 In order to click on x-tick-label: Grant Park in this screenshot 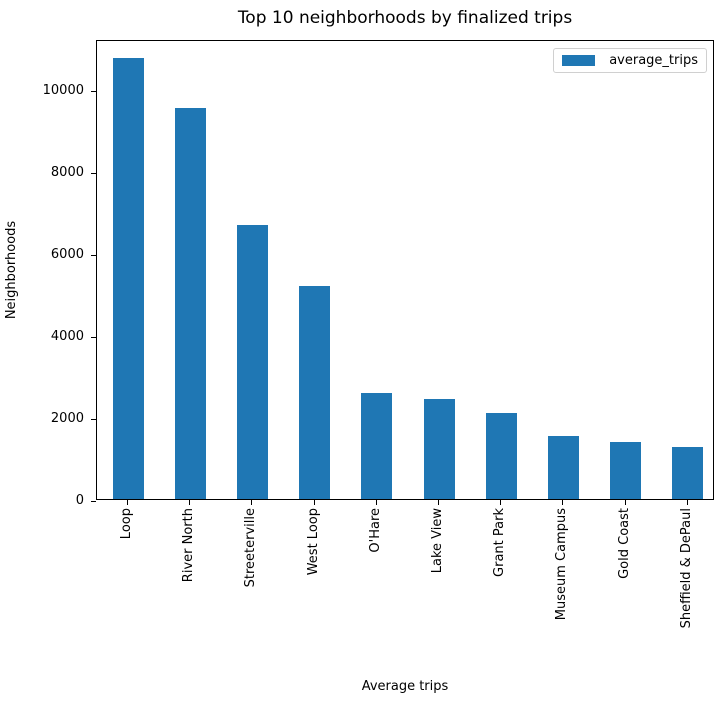, I will do `click(500, 542)`.